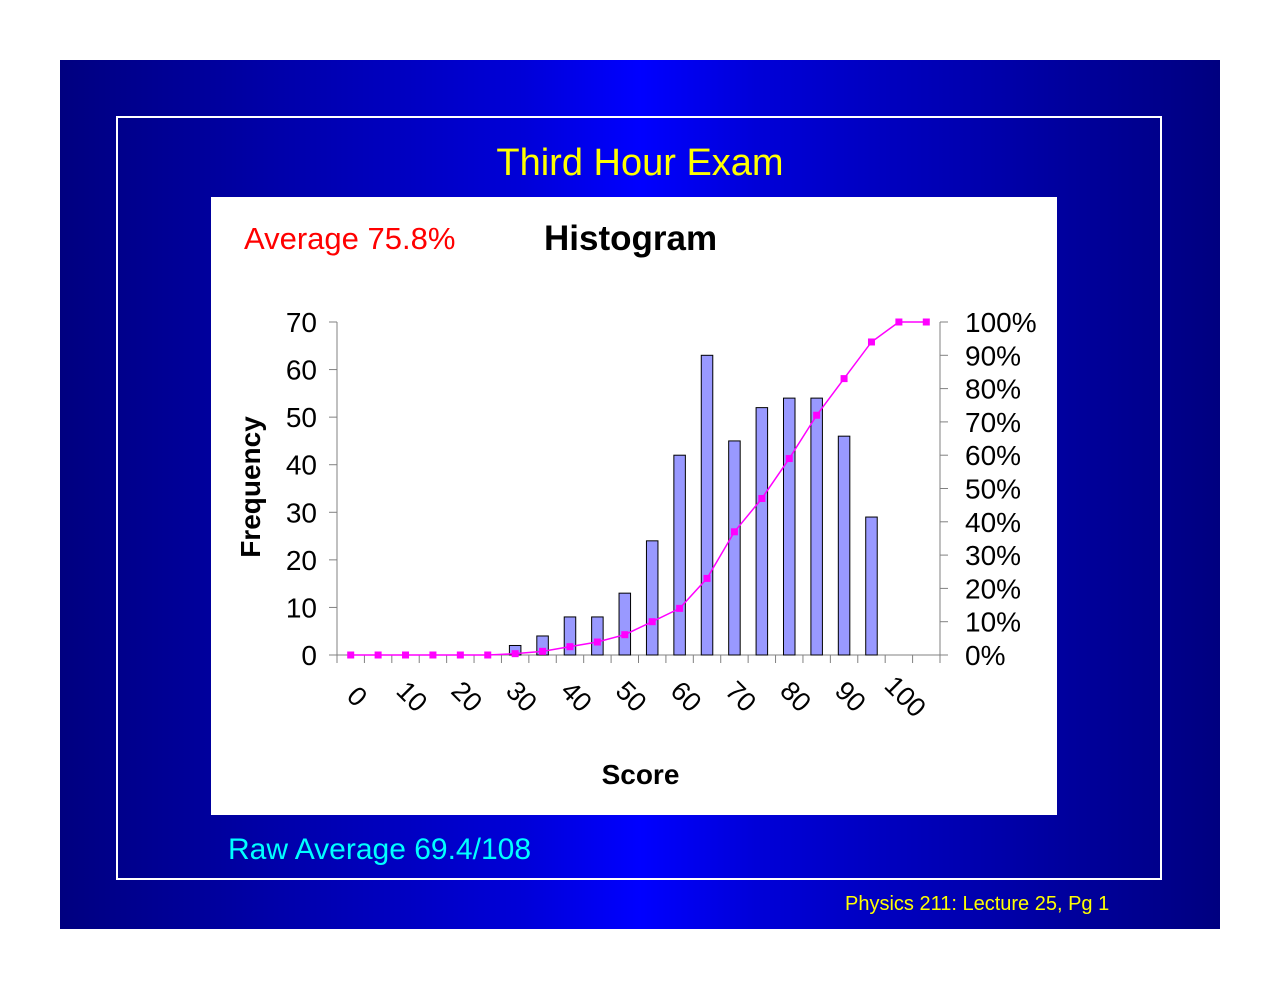 The image size is (1280, 989). What do you see at coordinates (640, 163) in the screenshot?
I see `slide-title: Third Hour Exam` at bounding box center [640, 163].